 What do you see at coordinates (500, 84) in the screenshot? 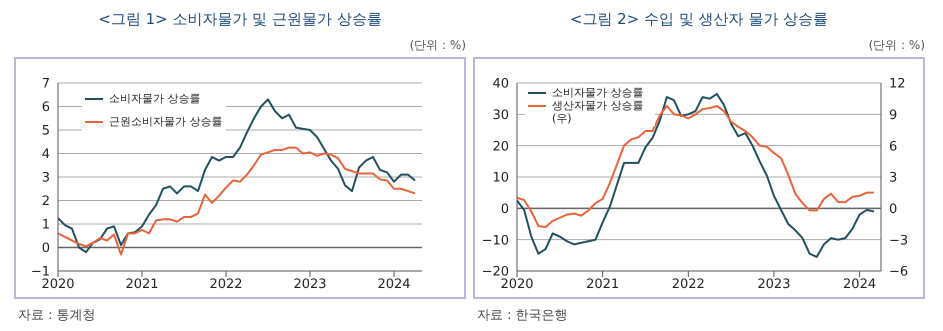
I see `y-tick-label: 40` at bounding box center [500, 84].